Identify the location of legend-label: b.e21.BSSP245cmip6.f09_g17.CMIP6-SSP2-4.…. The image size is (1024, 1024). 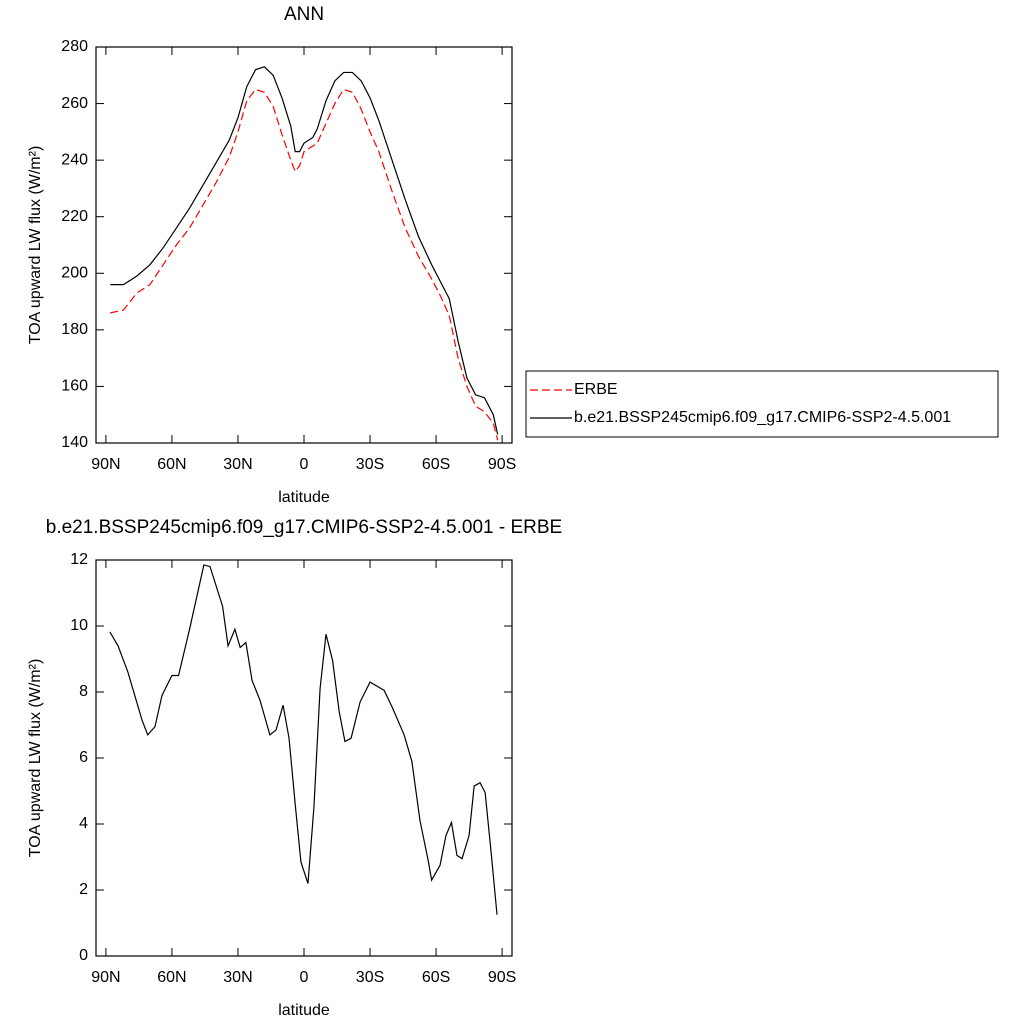
(762, 417).